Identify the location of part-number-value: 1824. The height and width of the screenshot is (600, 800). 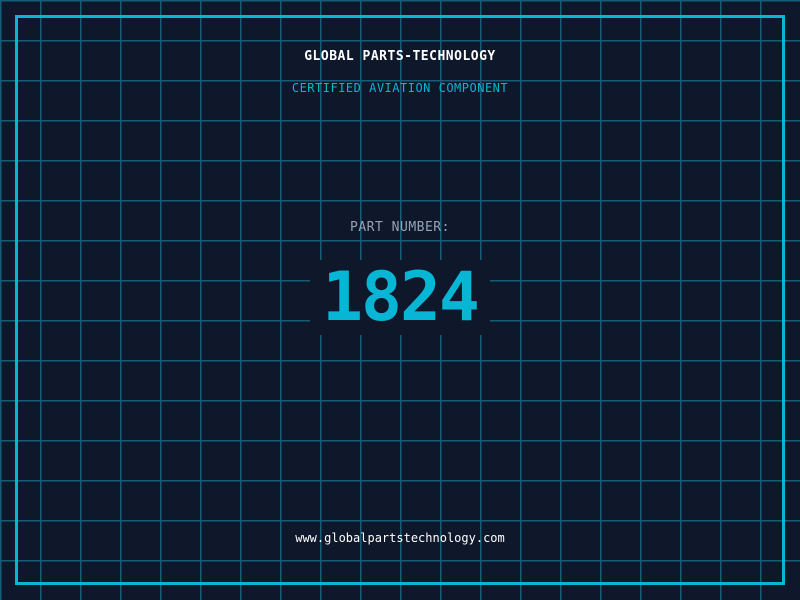
(401, 297).